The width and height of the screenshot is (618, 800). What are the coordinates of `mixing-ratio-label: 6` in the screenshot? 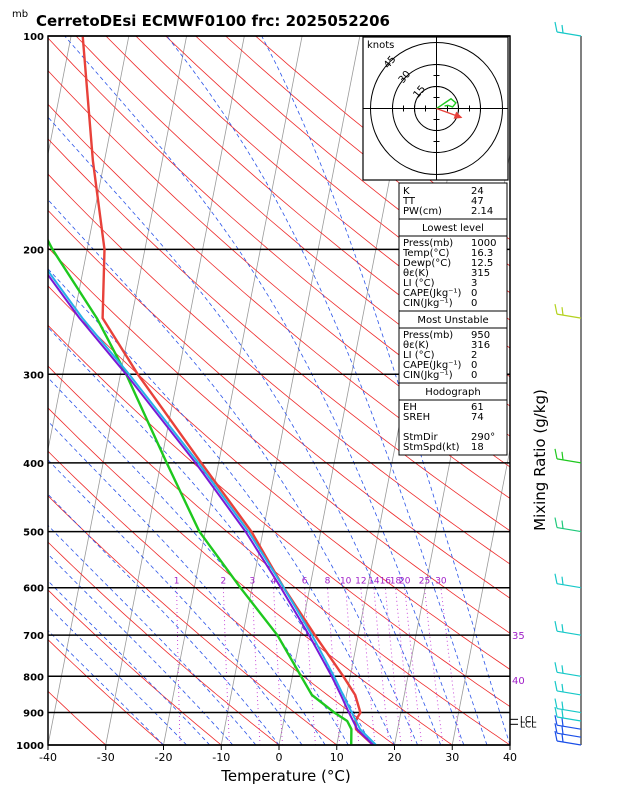 It's located at (305, 582).